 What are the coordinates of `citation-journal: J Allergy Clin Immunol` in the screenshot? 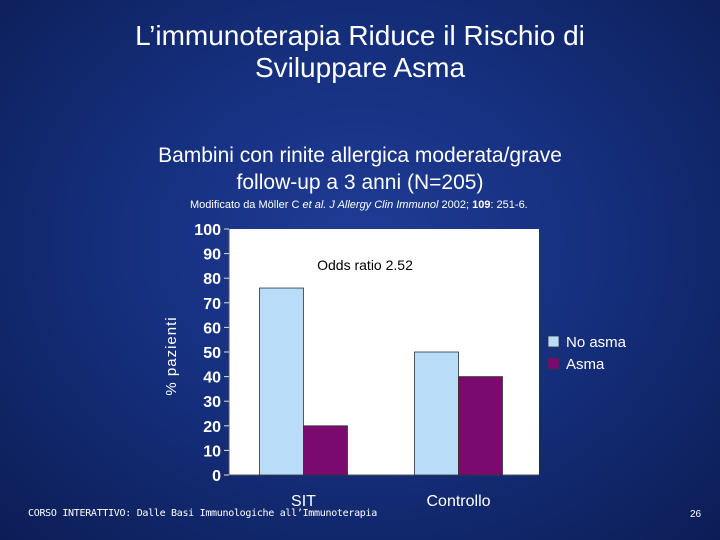 It's located at (382, 205).